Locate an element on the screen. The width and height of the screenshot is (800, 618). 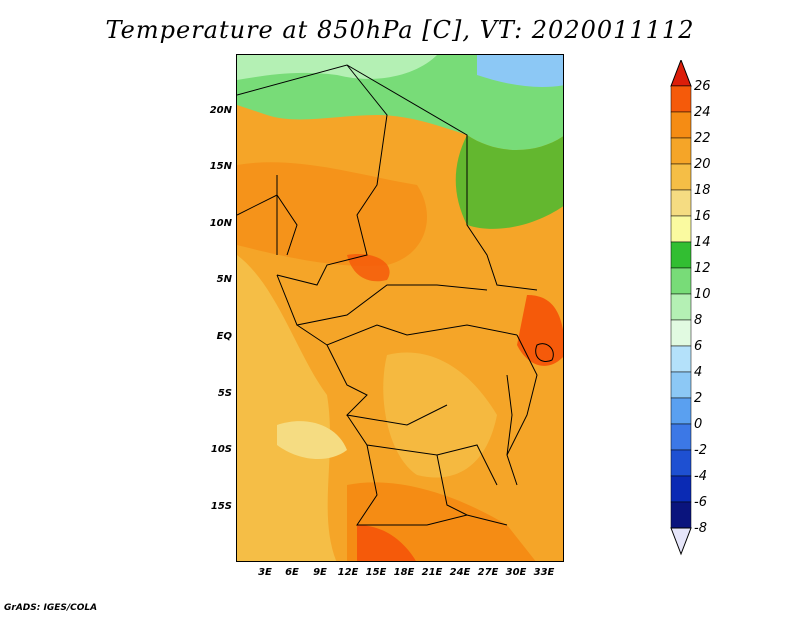
lat-label-10n: 10N is located at coordinates (220, 223).